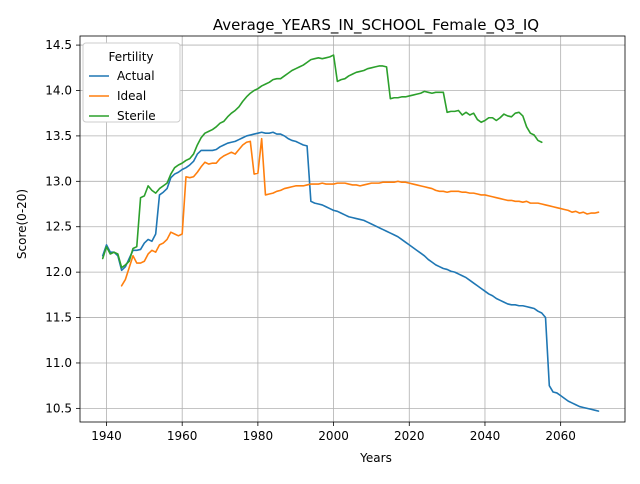  What do you see at coordinates (58, 90) in the screenshot?
I see `y-tick-label: 14.0` at bounding box center [58, 90].